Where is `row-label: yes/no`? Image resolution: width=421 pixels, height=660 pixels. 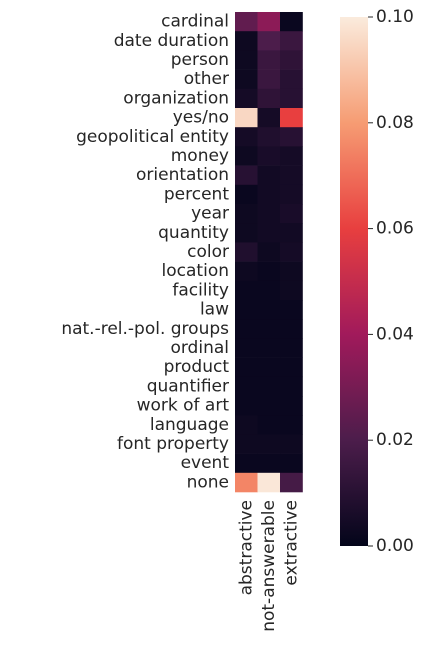
row-label: yes/no is located at coordinates (201, 118).